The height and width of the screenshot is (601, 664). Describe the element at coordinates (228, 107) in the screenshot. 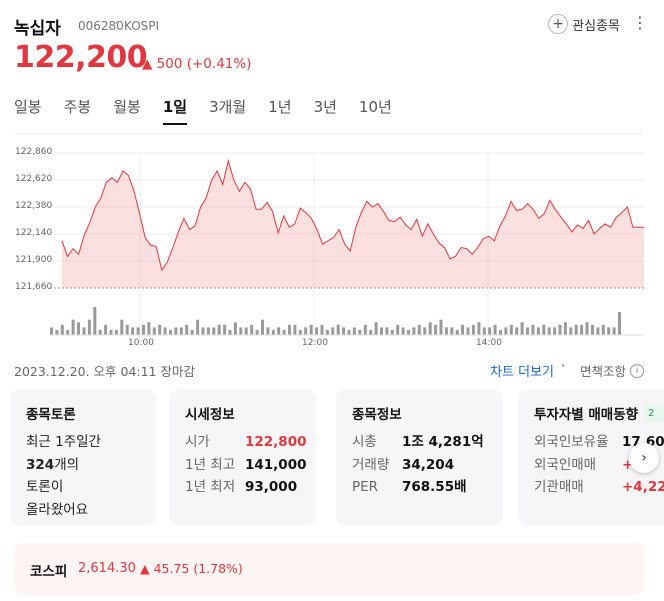

I see `tab-4: 3개월` at that location.